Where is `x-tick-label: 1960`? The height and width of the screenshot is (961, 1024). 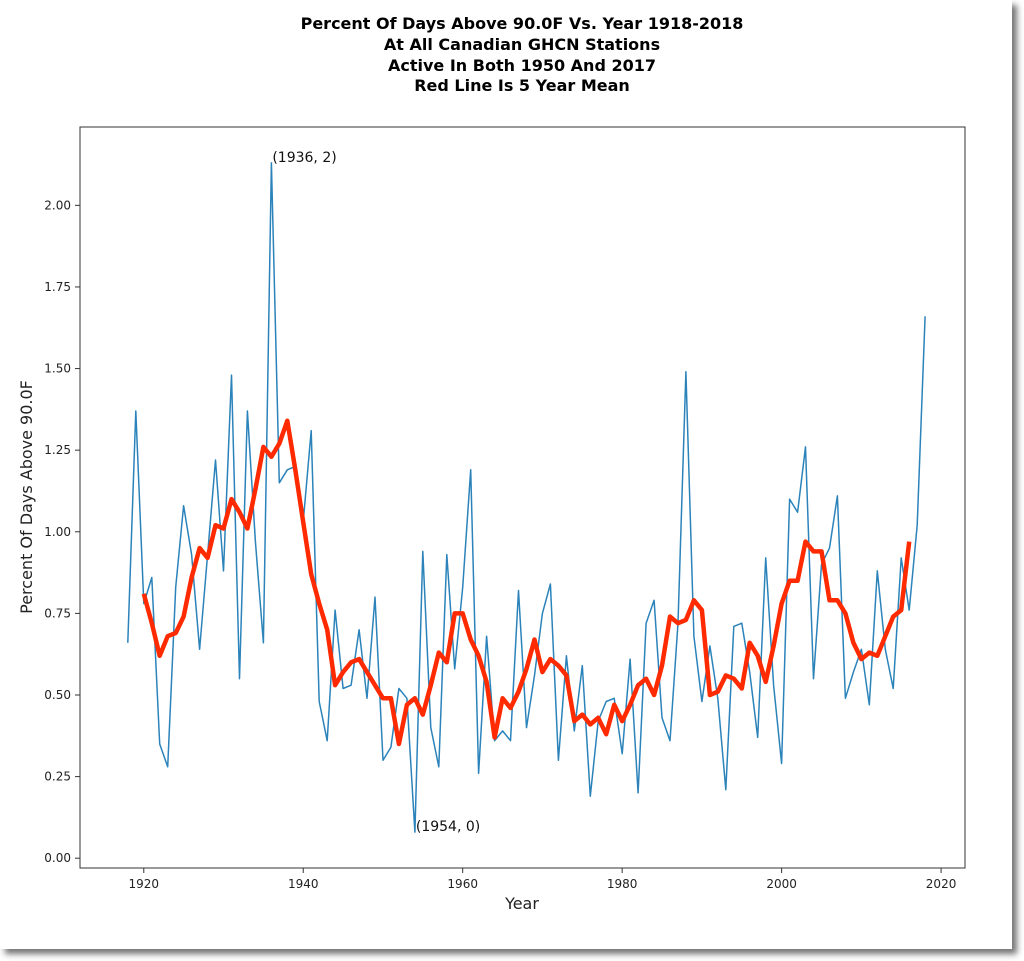
x-tick-label: 1960 is located at coordinates (462, 884).